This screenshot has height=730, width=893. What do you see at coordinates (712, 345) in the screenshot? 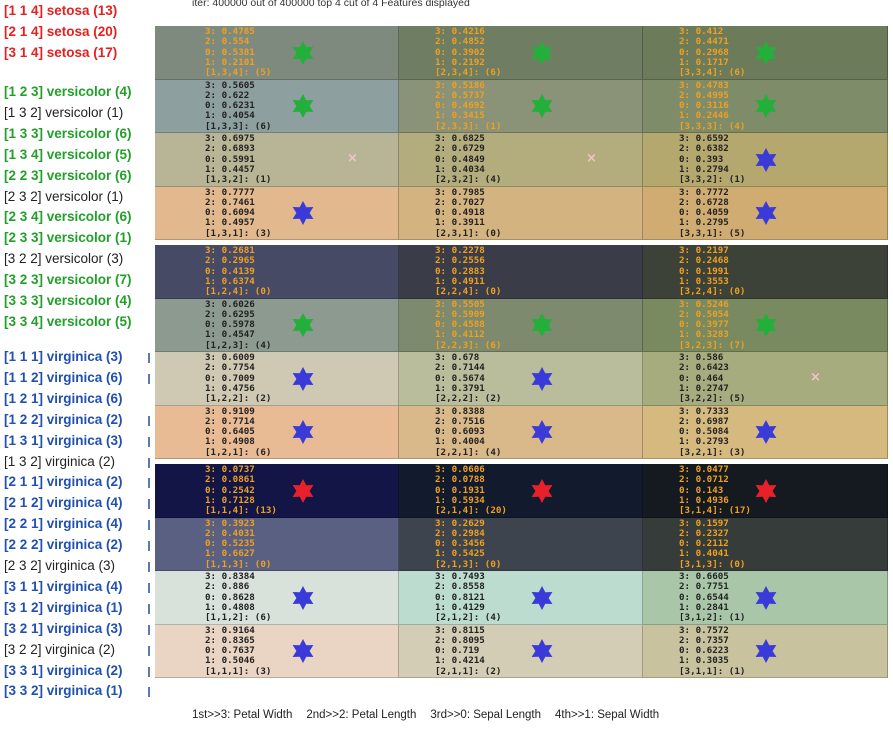
I see `cell-value-line: [3,2,3]: (7)` at bounding box center [712, 345].